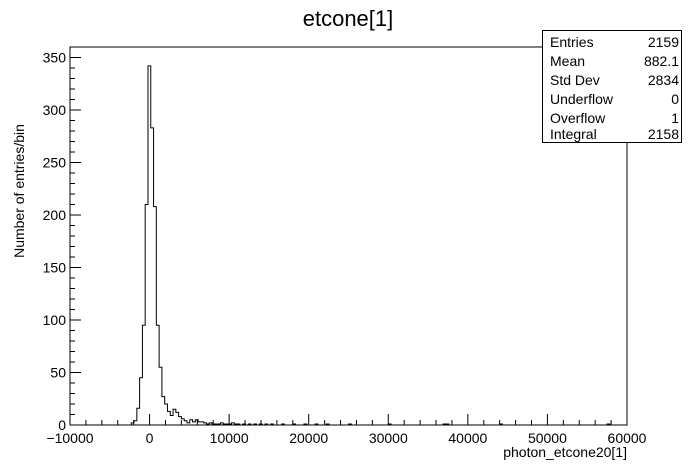 The image size is (696, 472). I want to click on x-tick-label: 20000, so click(308, 438).